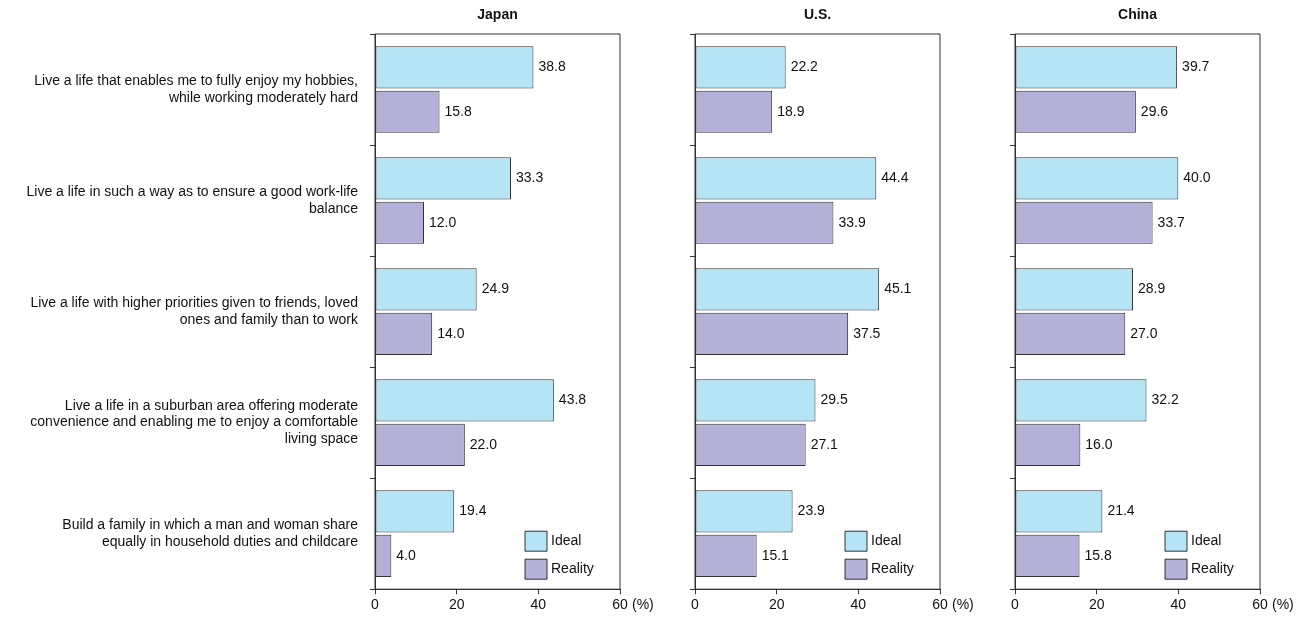 The image size is (1304, 621). What do you see at coordinates (817, 13) in the screenshot?
I see `chart-title: U.S.` at bounding box center [817, 13].